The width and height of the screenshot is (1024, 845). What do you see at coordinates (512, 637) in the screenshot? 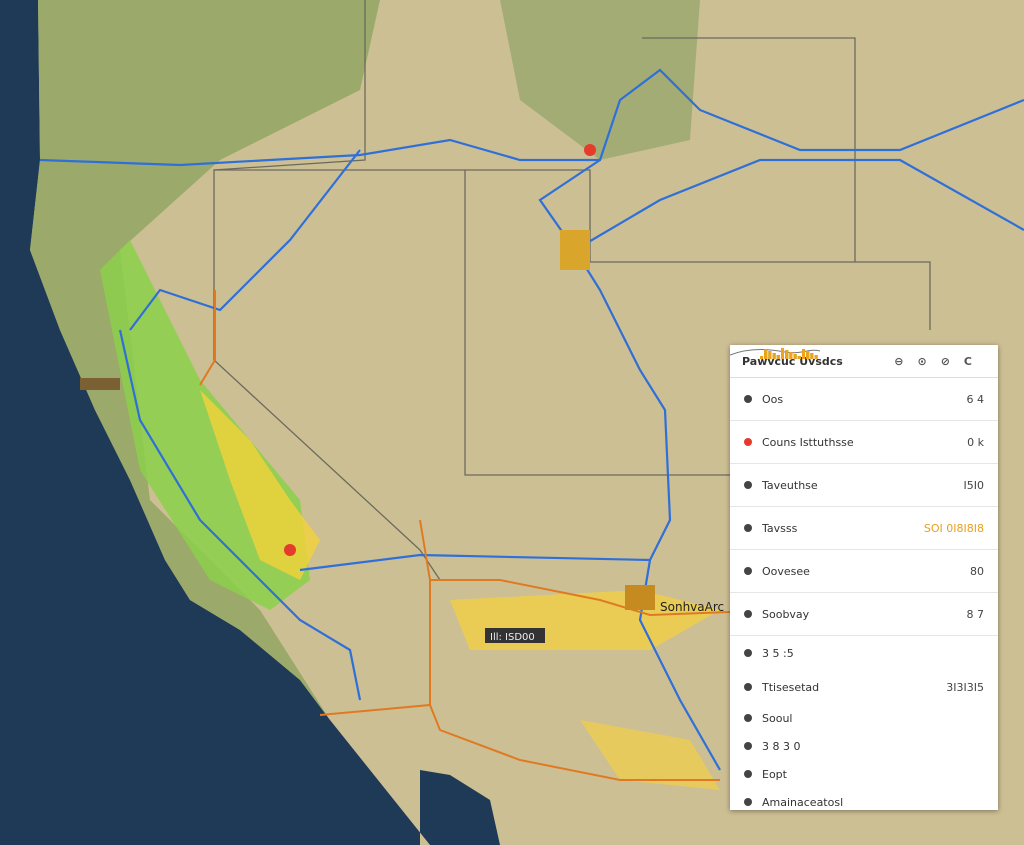
I see `map-label: Ill: ISD00` at bounding box center [512, 637].